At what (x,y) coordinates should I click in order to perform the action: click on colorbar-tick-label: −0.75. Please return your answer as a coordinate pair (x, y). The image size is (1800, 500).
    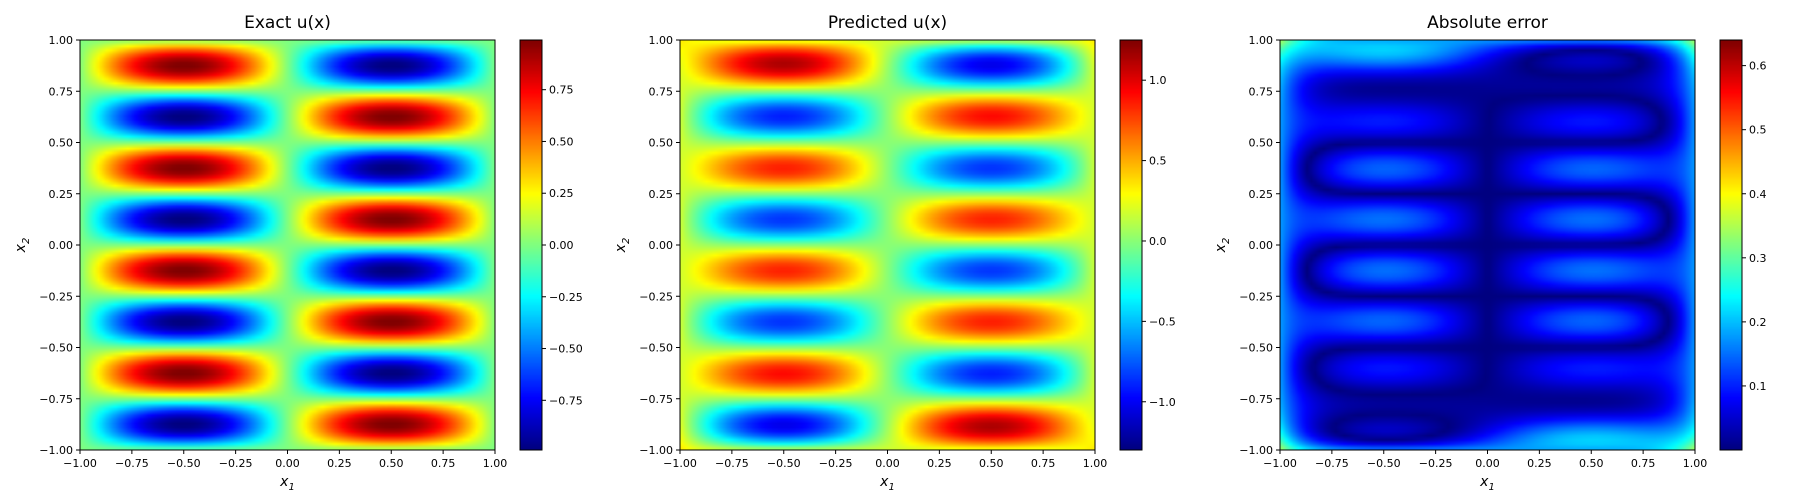
    Looking at the image, I should click on (566, 400).